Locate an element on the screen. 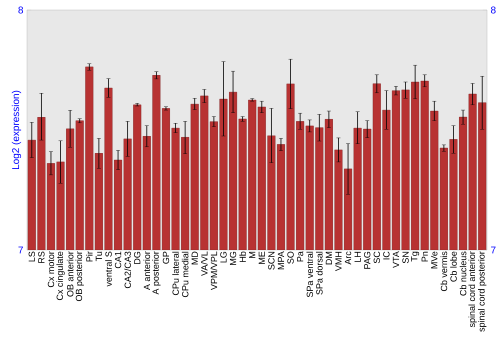 The height and width of the screenshot is (350, 500). x-tick-label: M is located at coordinates (252, 255).